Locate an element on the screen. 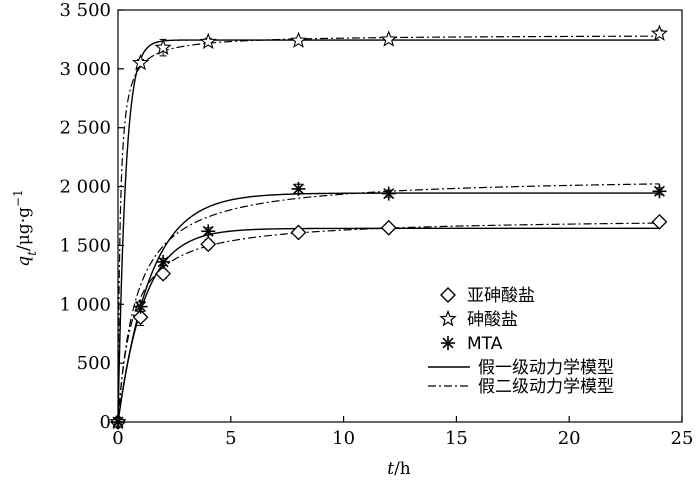 The height and width of the screenshot is (481, 700). legend-label-arsenite: 亚砷酸盐 is located at coordinates (501, 296).